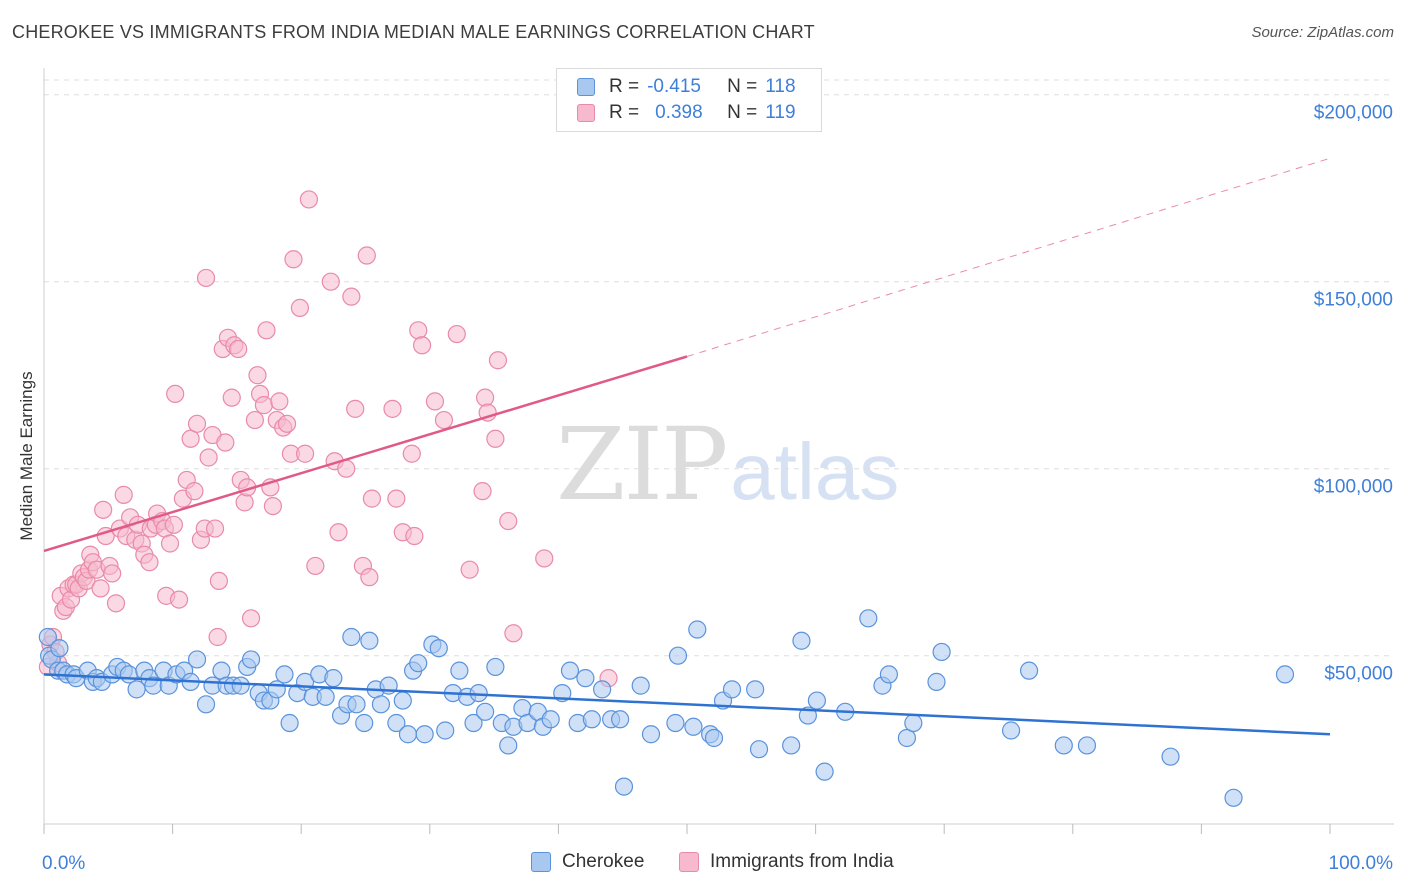 The image size is (1406, 892). What do you see at coordinates (815, 471) in the screenshot?
I see `watermark-atlas: atlas` at bounding box center [815, 471].